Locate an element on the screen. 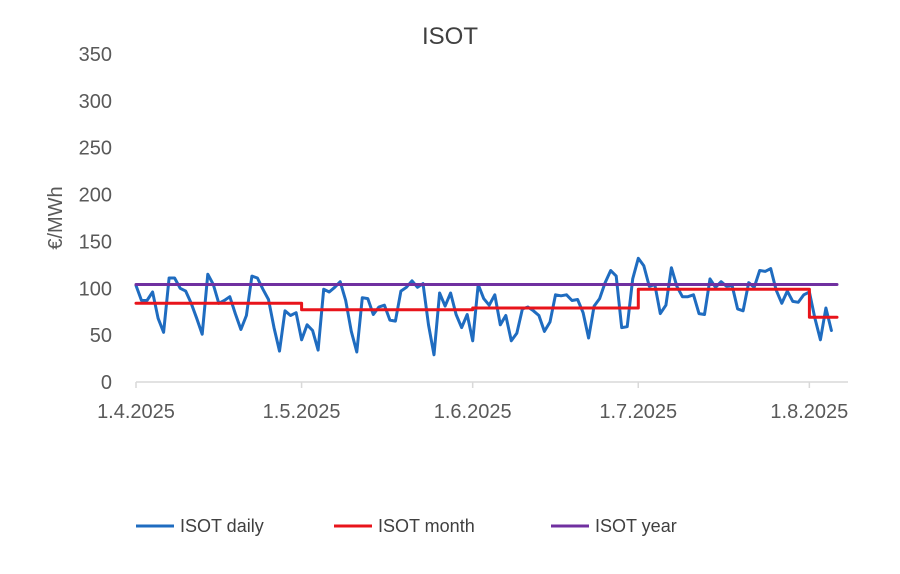  series-group is located at coordinates (486, 306).